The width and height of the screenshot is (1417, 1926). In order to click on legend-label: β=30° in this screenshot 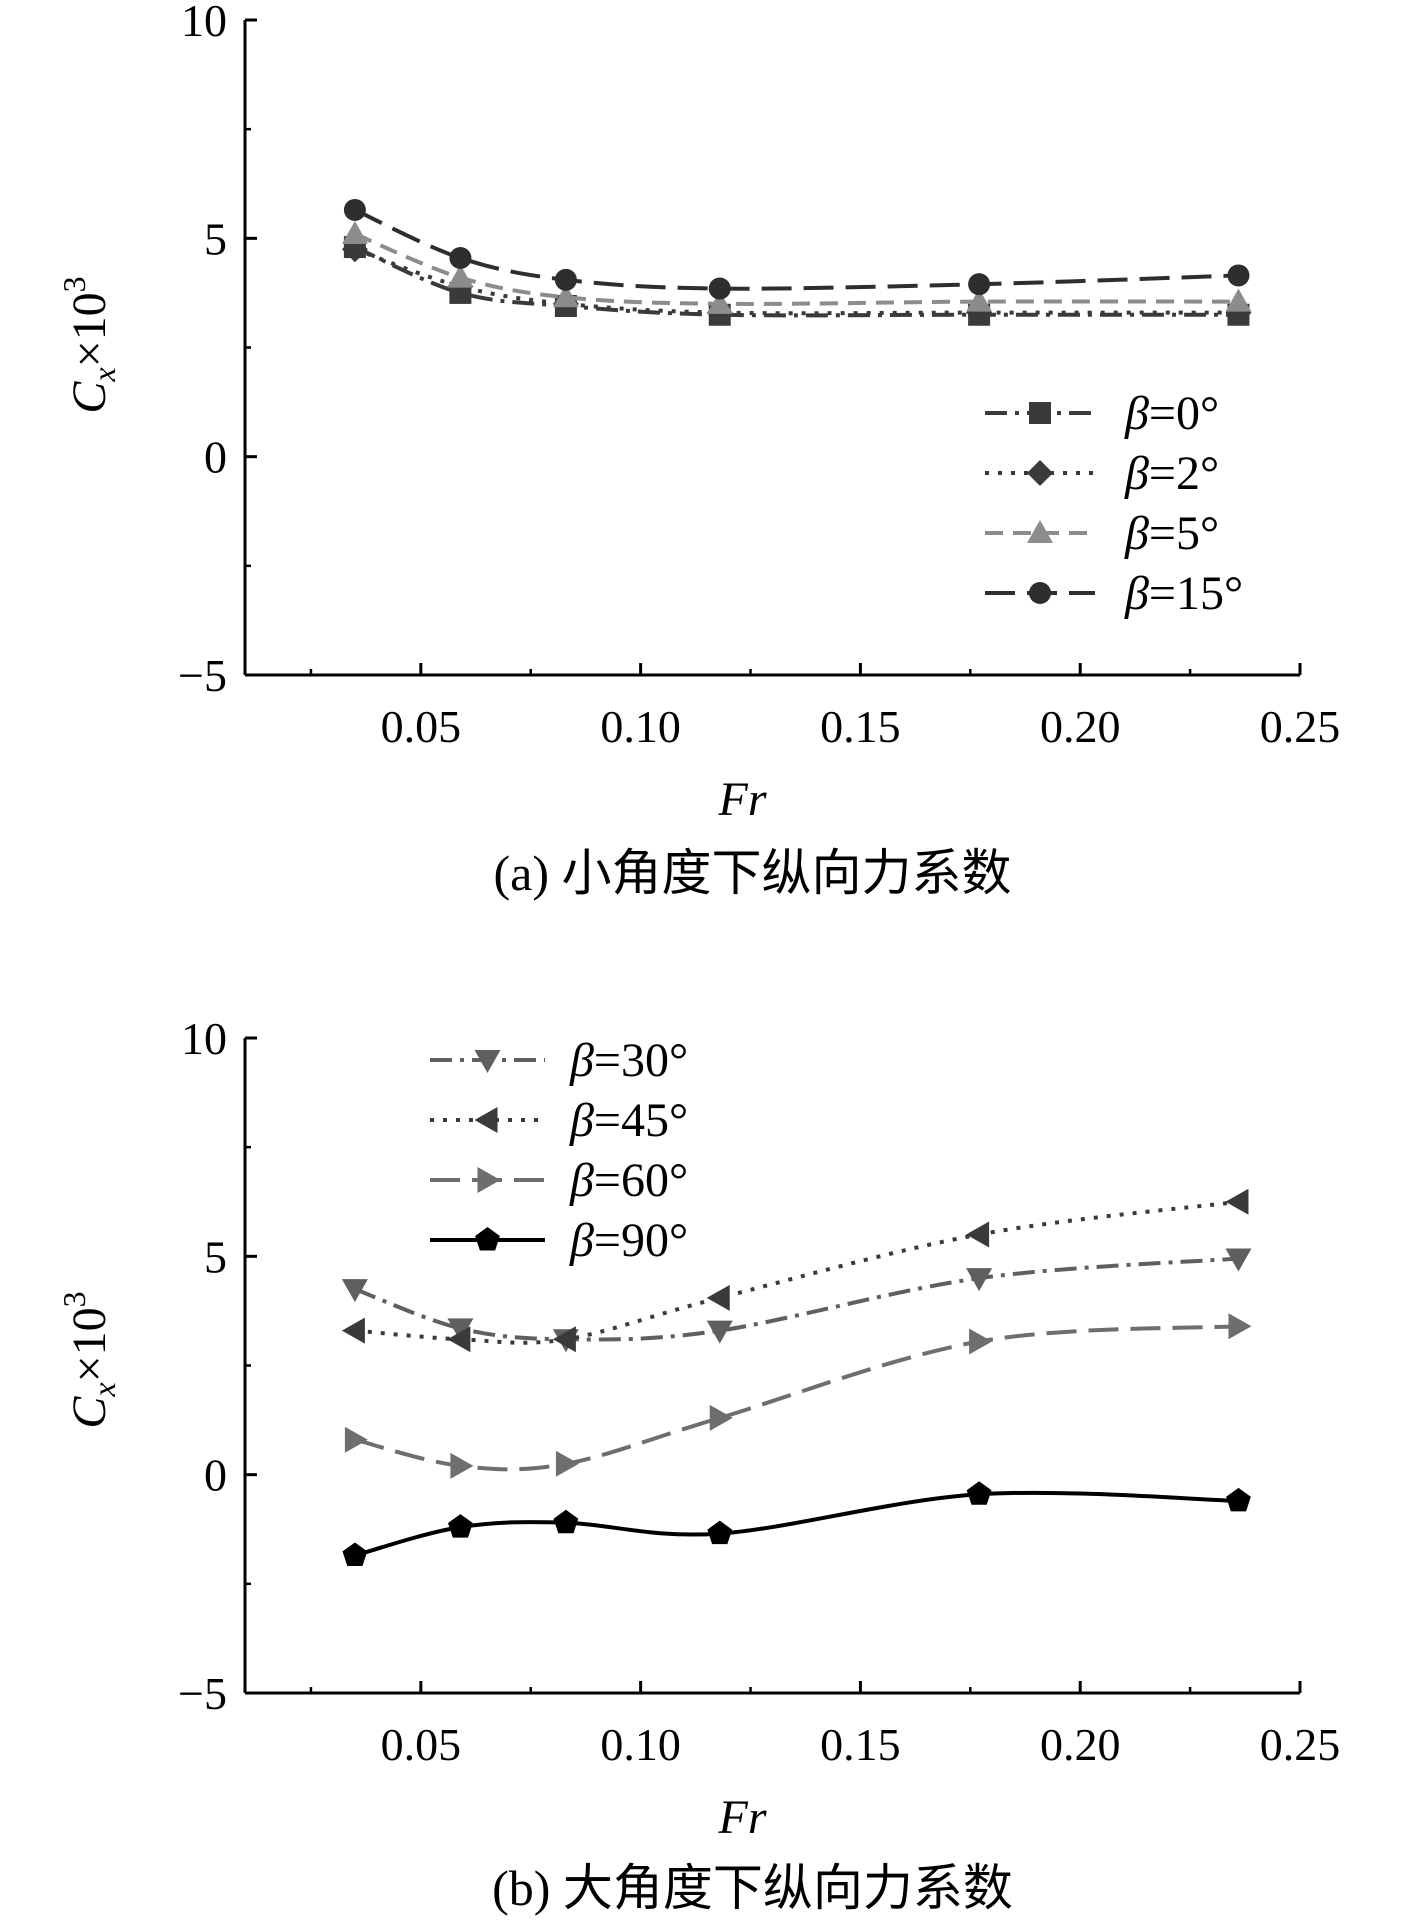, I will do `click(628, 1060)`.